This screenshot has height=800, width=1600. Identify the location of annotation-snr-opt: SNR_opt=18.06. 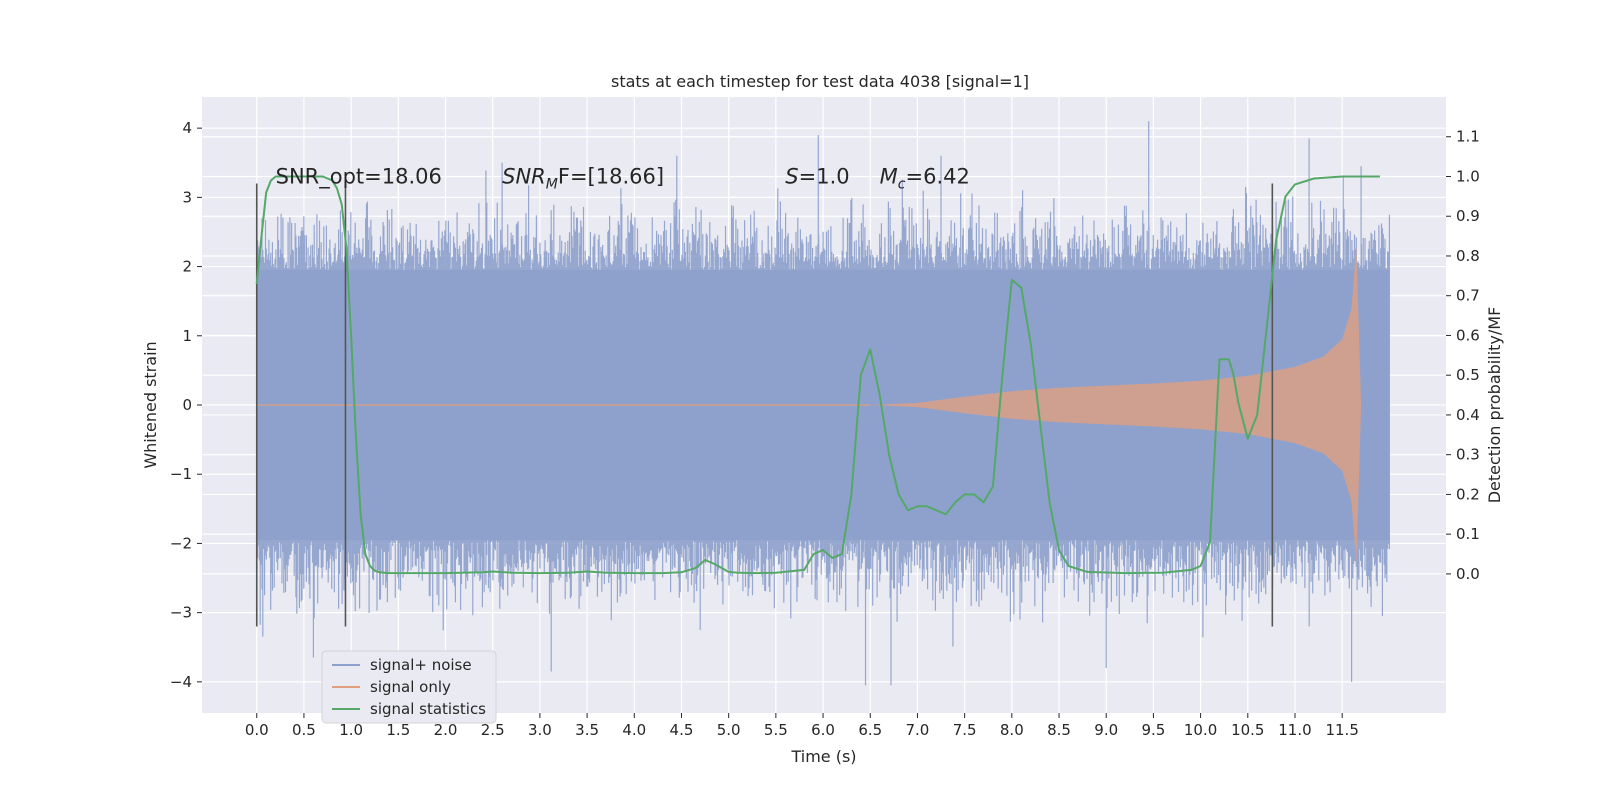
(359, 177).